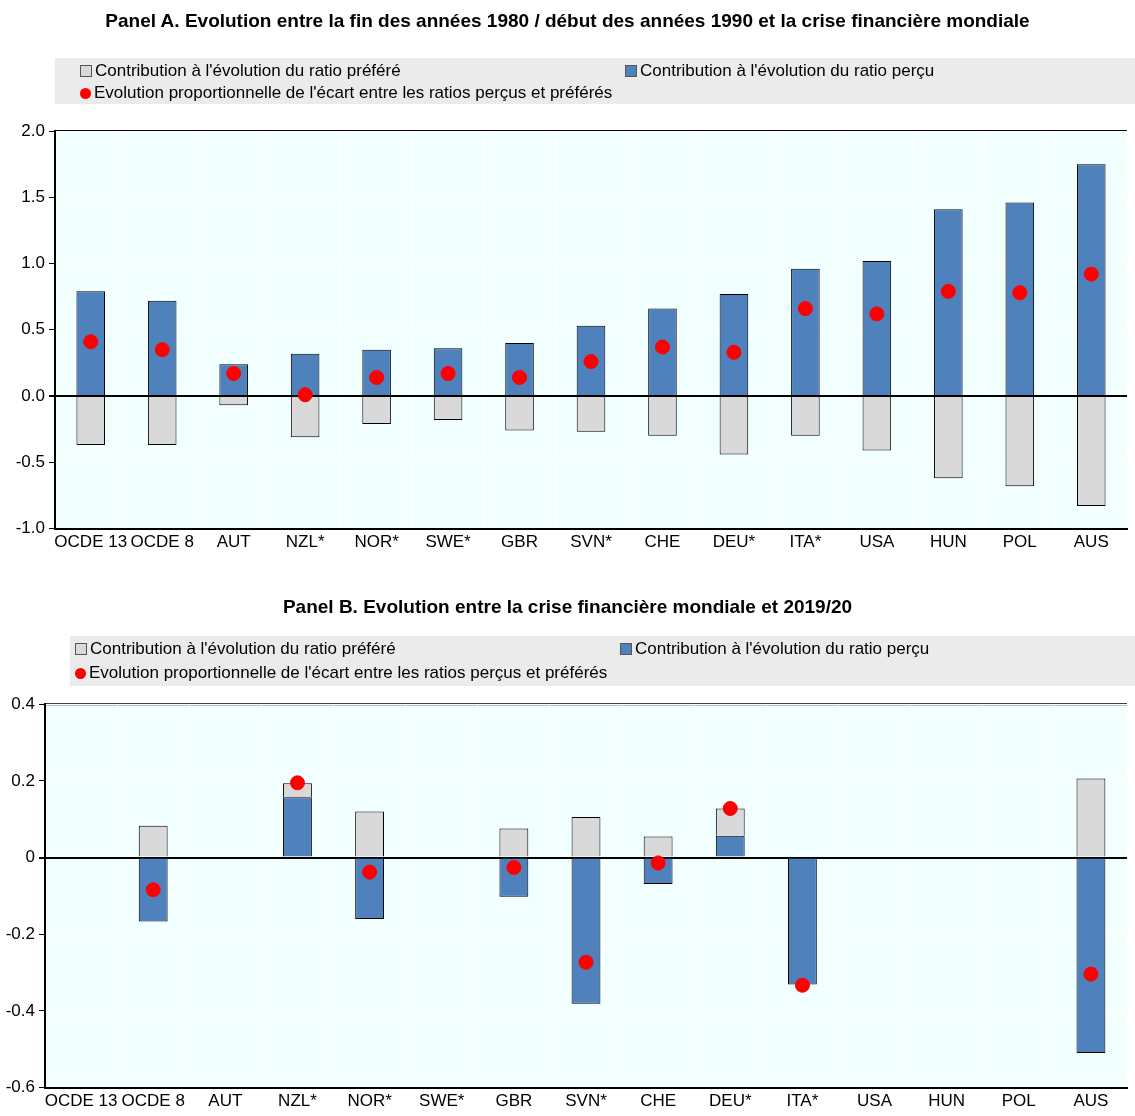 This screenshot has height=1116, width=1135. Describe the element at coordinates (23, 703) in the screenshot. I see `y-tick-label: 0.4` at that location.